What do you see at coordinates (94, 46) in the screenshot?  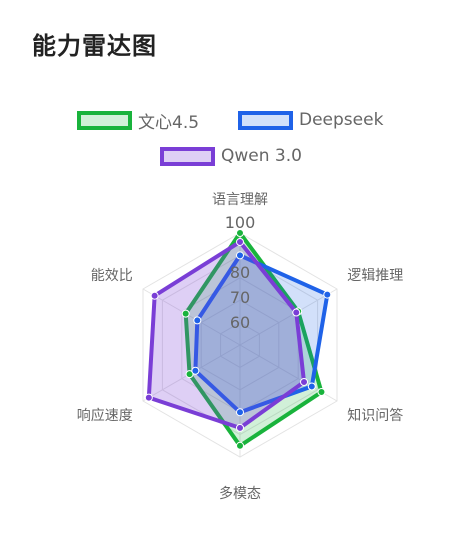 I see `chart-title: 能力雷达图` at bounding box center [94, 46].